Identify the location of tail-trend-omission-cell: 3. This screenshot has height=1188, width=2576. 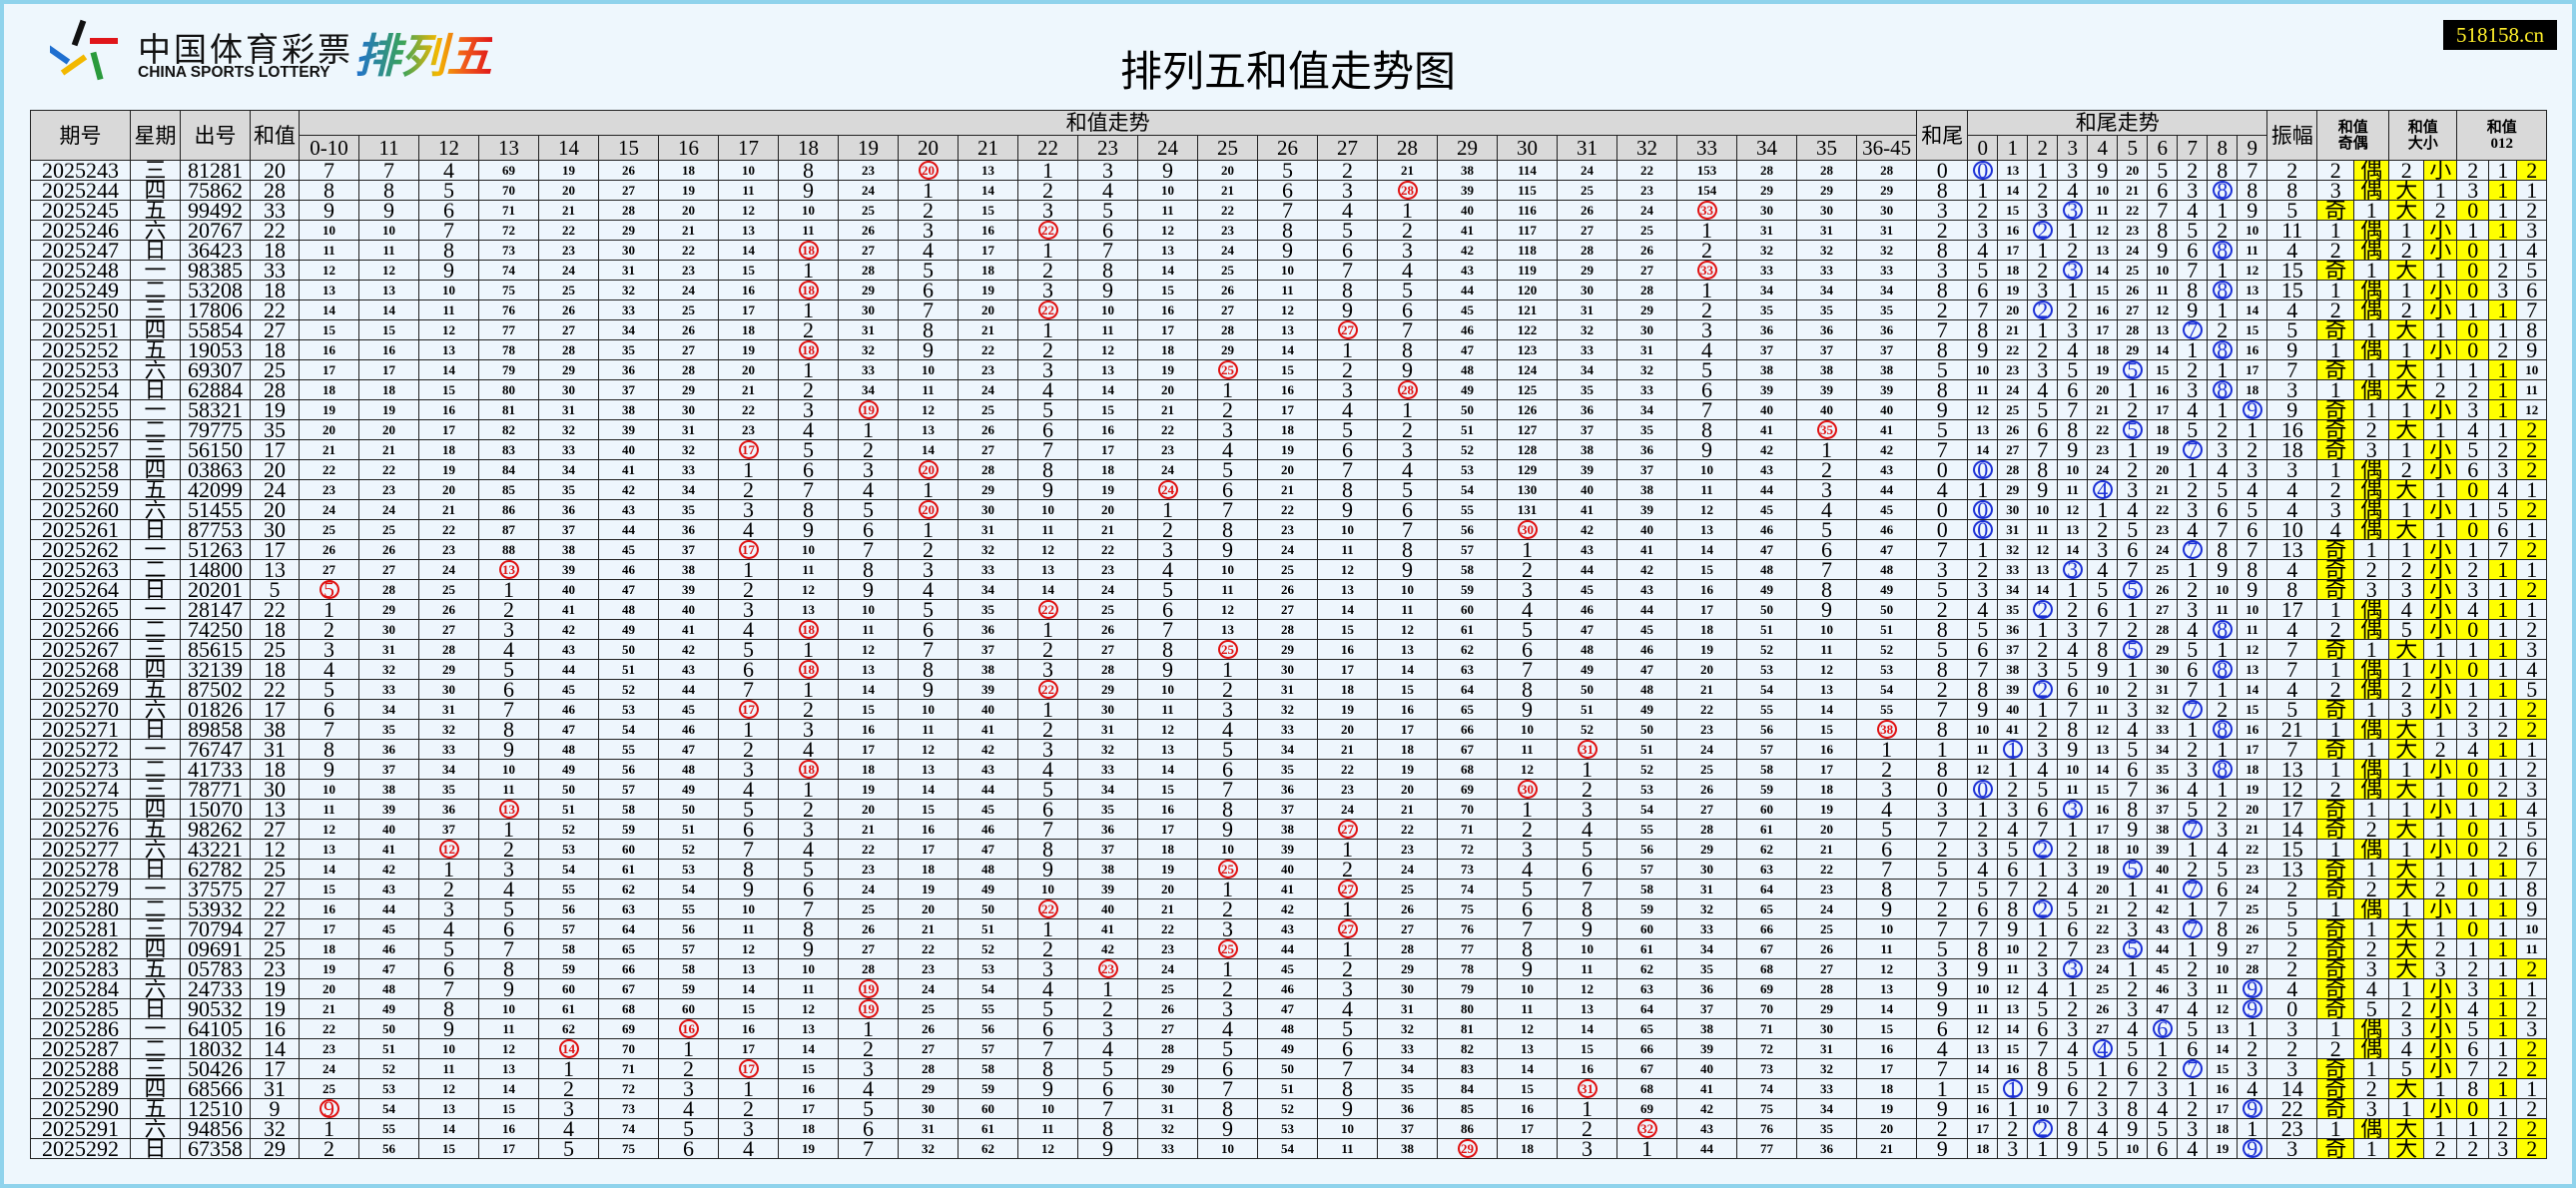
(2252, 1069).